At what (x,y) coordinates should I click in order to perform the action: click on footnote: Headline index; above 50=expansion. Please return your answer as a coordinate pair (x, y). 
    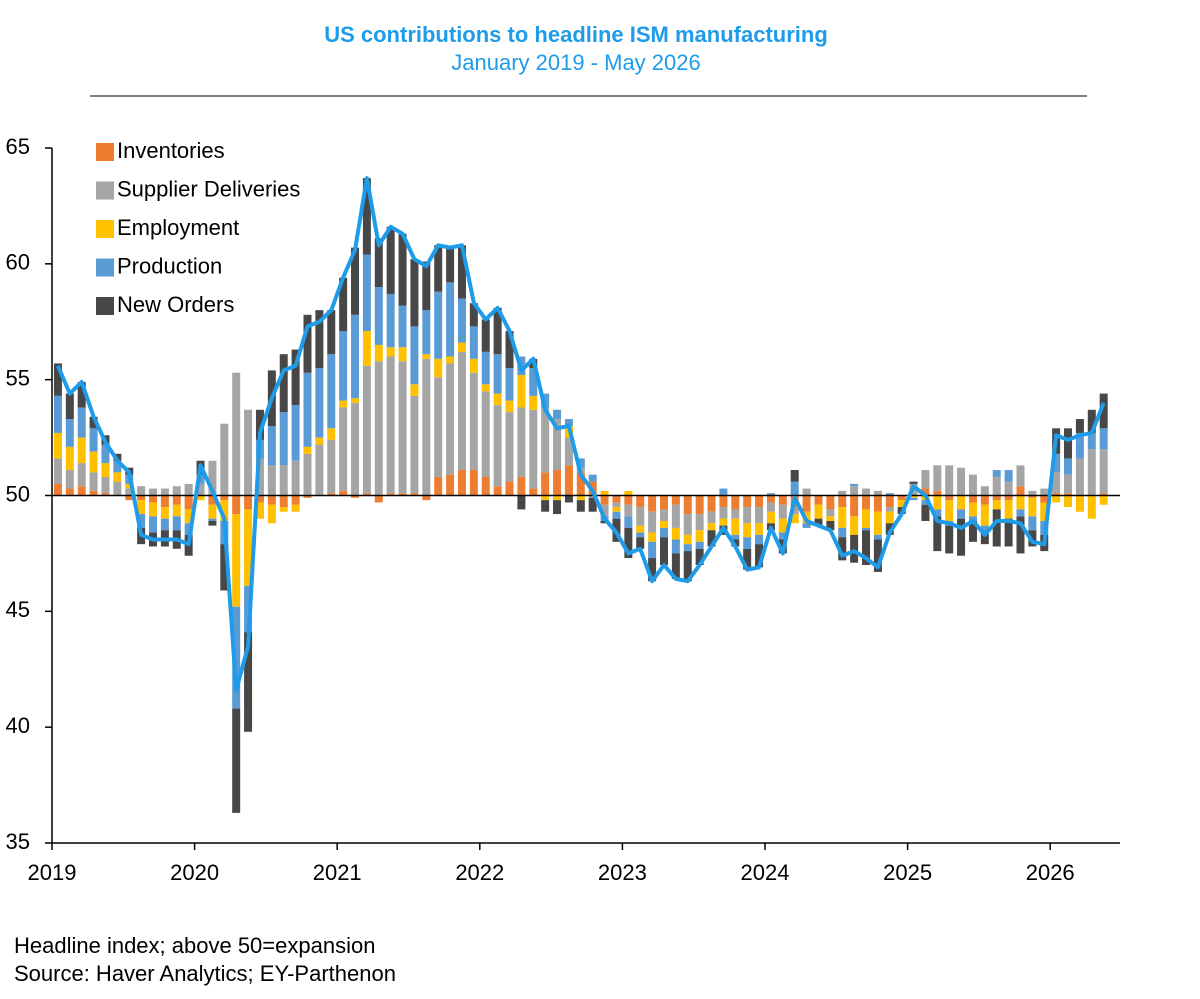
    Looking at the image, I should click on (194, 945).